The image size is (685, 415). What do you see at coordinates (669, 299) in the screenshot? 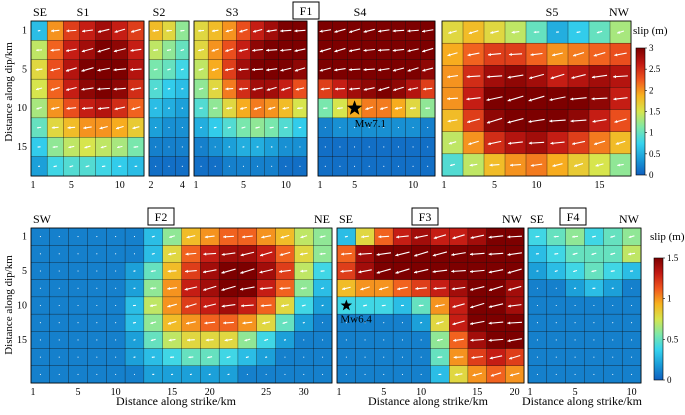
I see `colorbar-tick-label: 1` at bounding box center [669, 299].